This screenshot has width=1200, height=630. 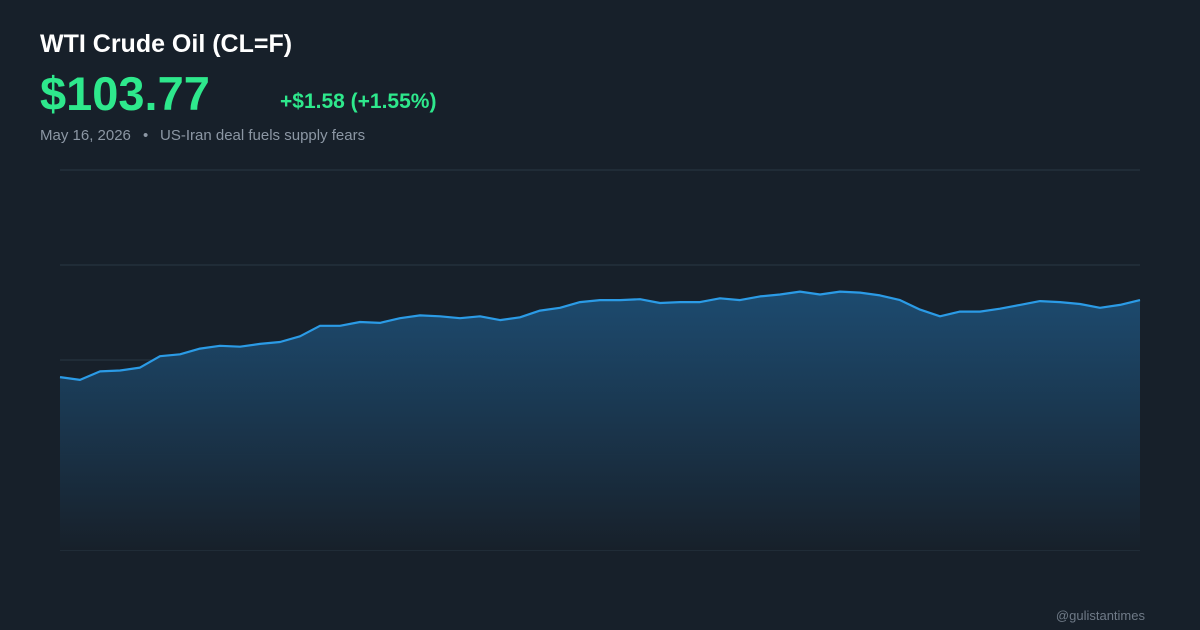 What do you see at coordinates (600, 335) in the screenshot?
I see `price-line` at bounding box center [600, 335].